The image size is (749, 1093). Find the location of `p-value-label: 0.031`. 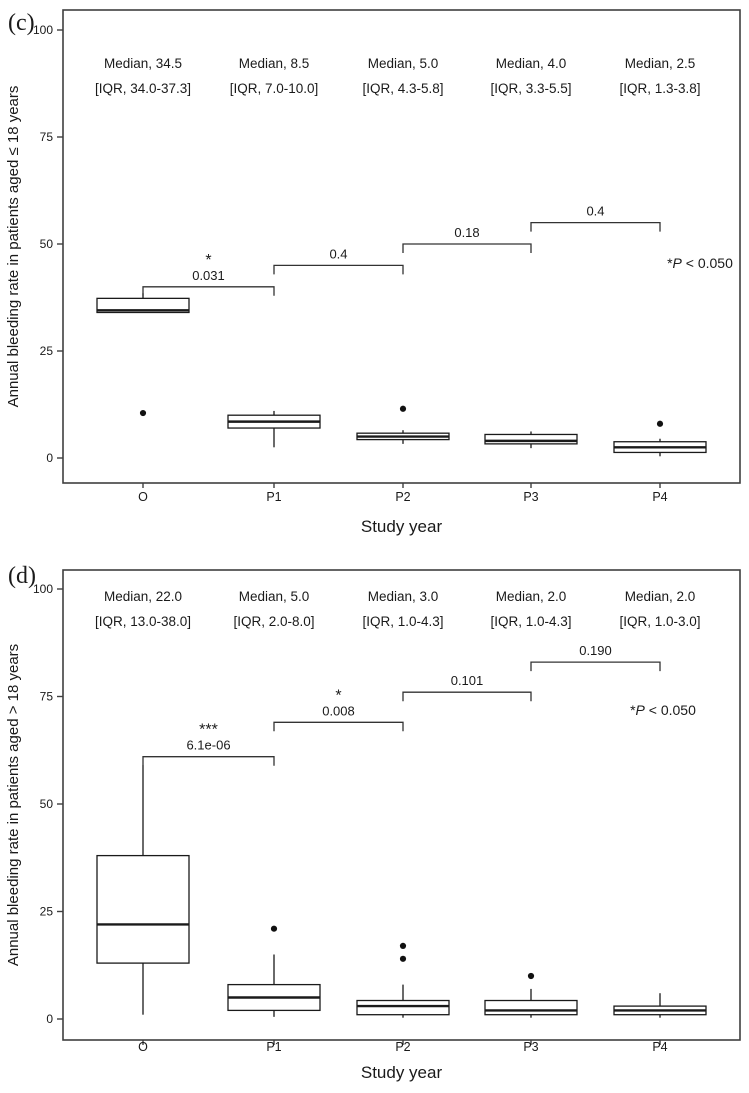

p-value-label: 0.031 is located at coordinates (208, 275).